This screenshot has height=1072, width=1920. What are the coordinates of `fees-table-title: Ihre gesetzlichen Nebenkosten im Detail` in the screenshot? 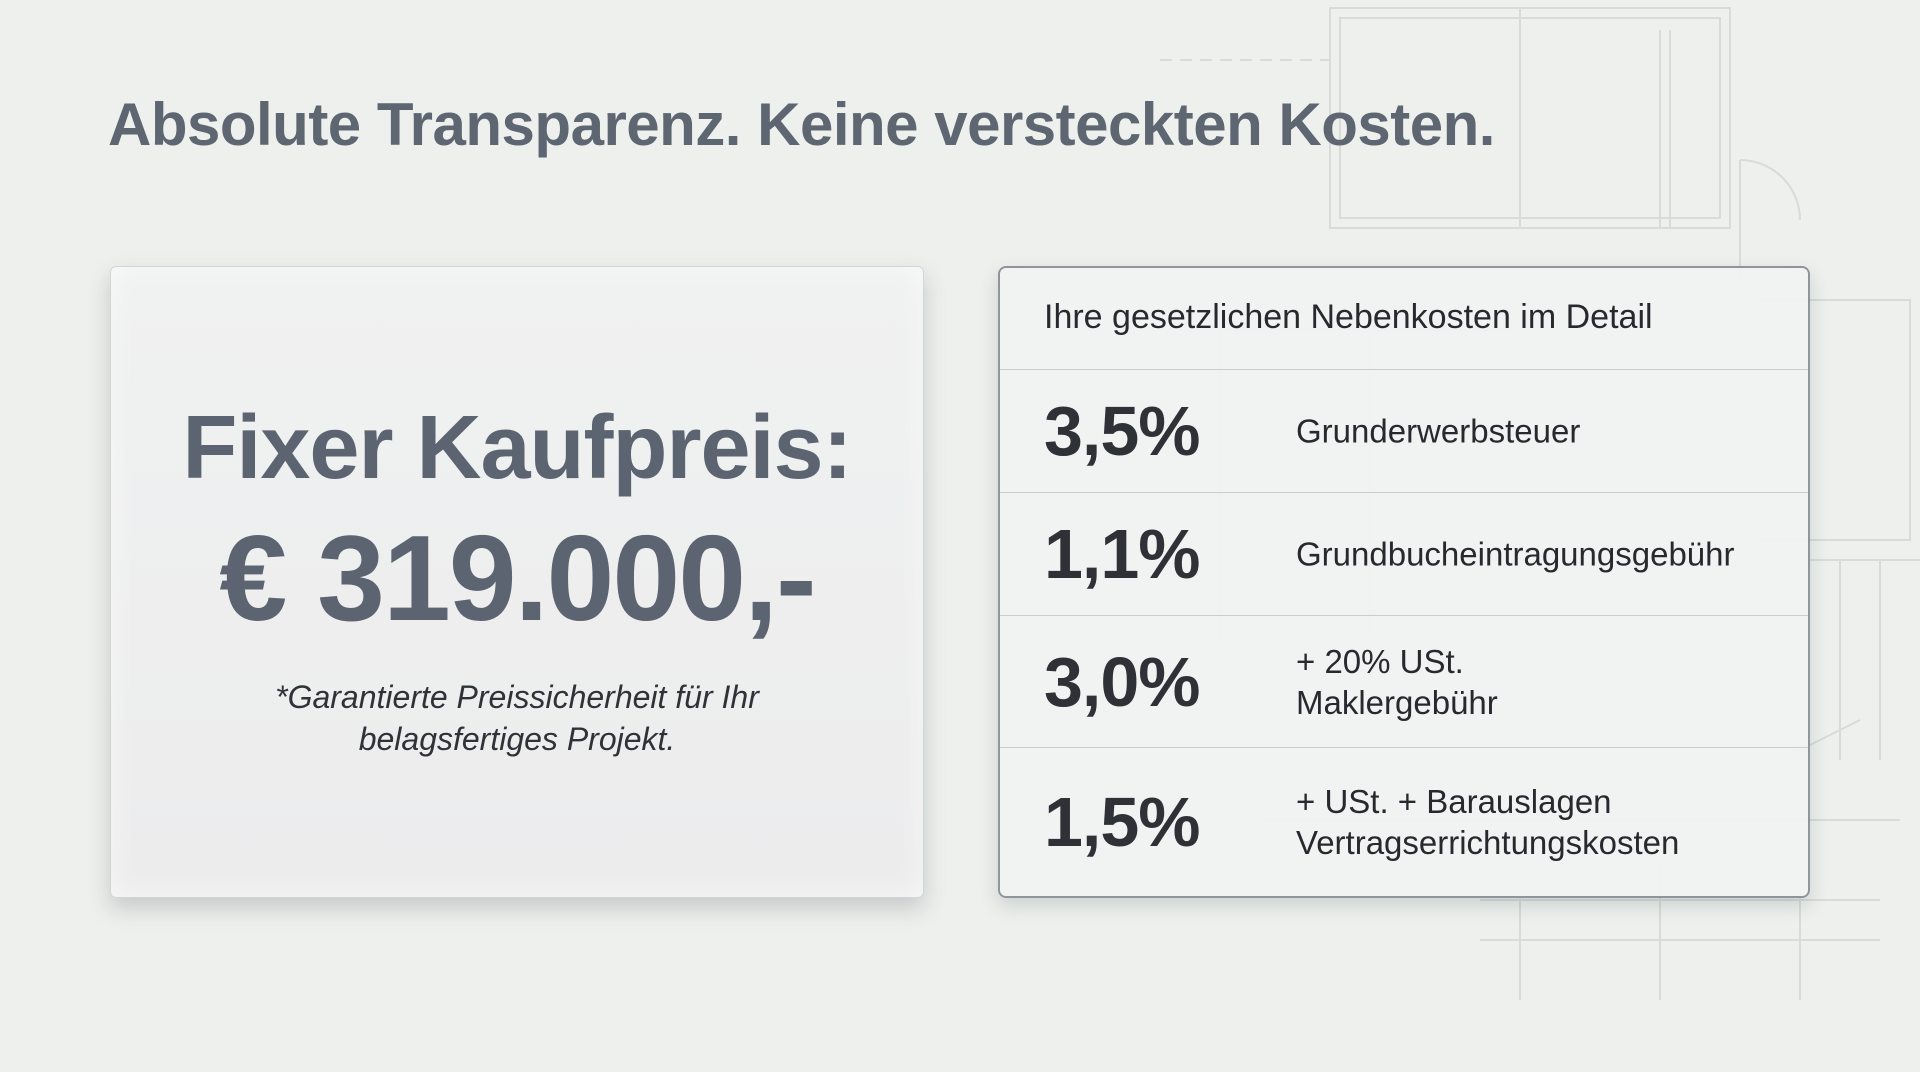 It's located at (1404, 319).